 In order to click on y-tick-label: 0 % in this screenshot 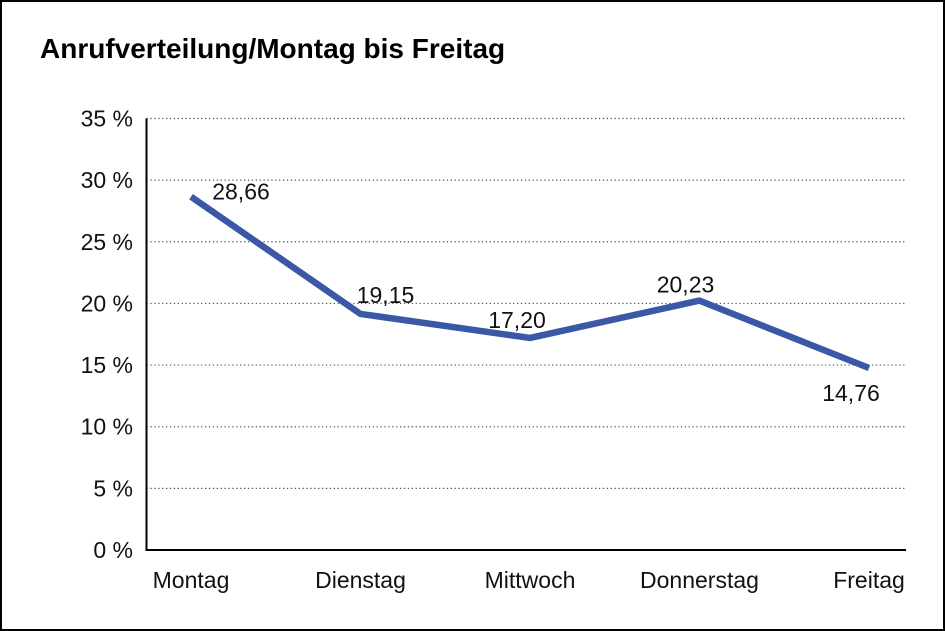, I will do `click(113, 550)`.